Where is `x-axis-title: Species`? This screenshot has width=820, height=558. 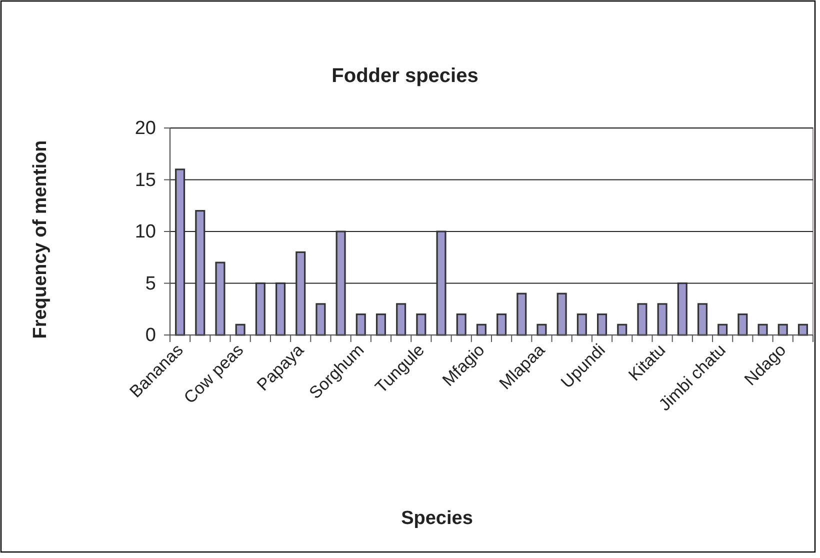 x-axis-title: Species is located at coordinates (437, 518).